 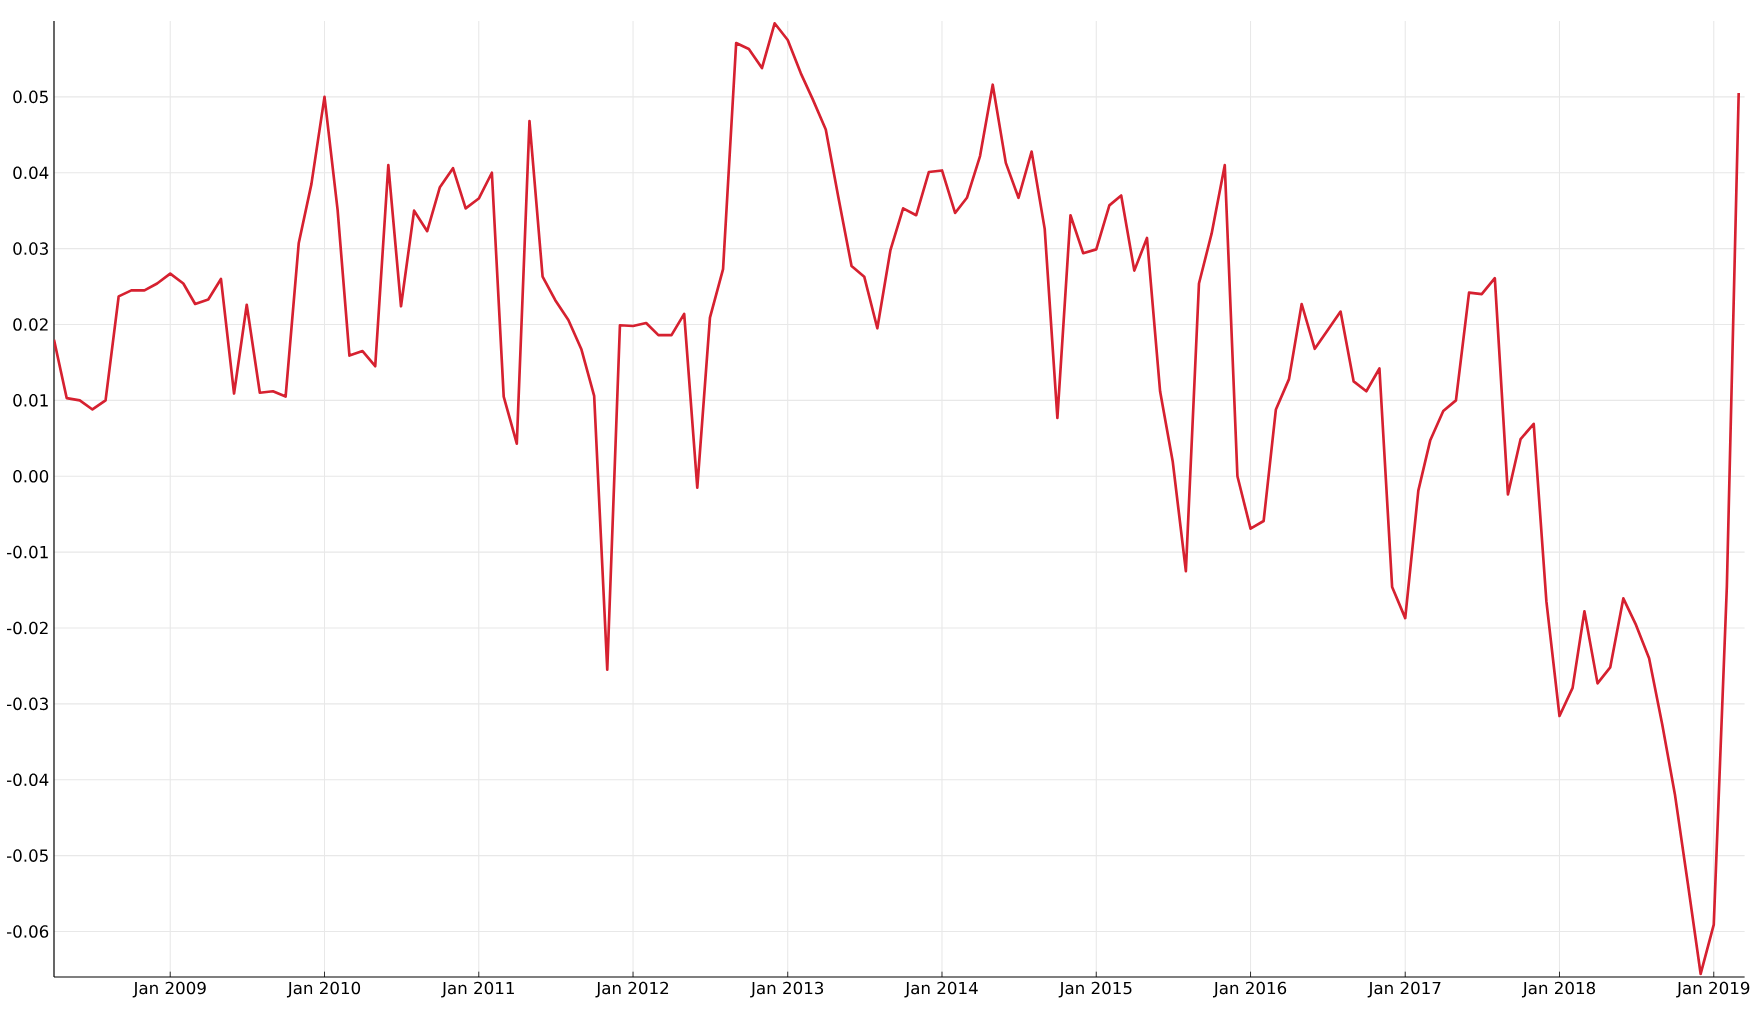 I want to click on x-tick-label: Jan 2019, so click(x=1713, y=989).